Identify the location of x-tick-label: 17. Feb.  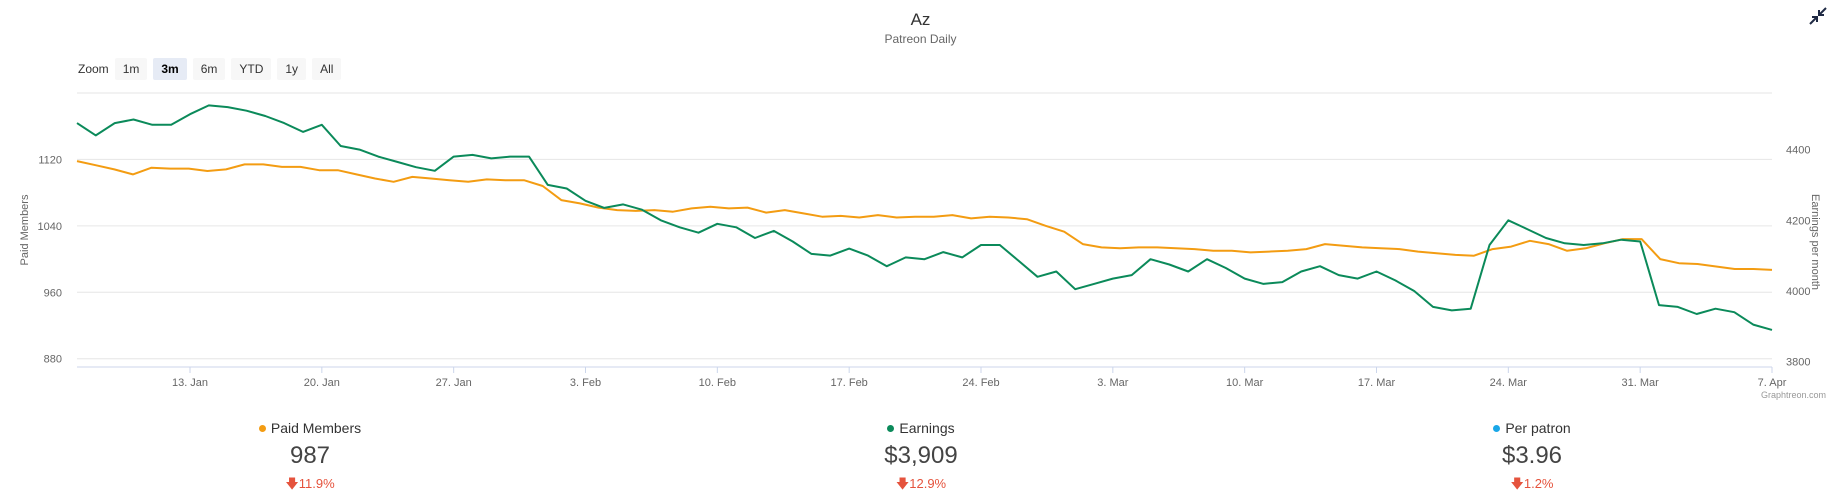
(849, 383).